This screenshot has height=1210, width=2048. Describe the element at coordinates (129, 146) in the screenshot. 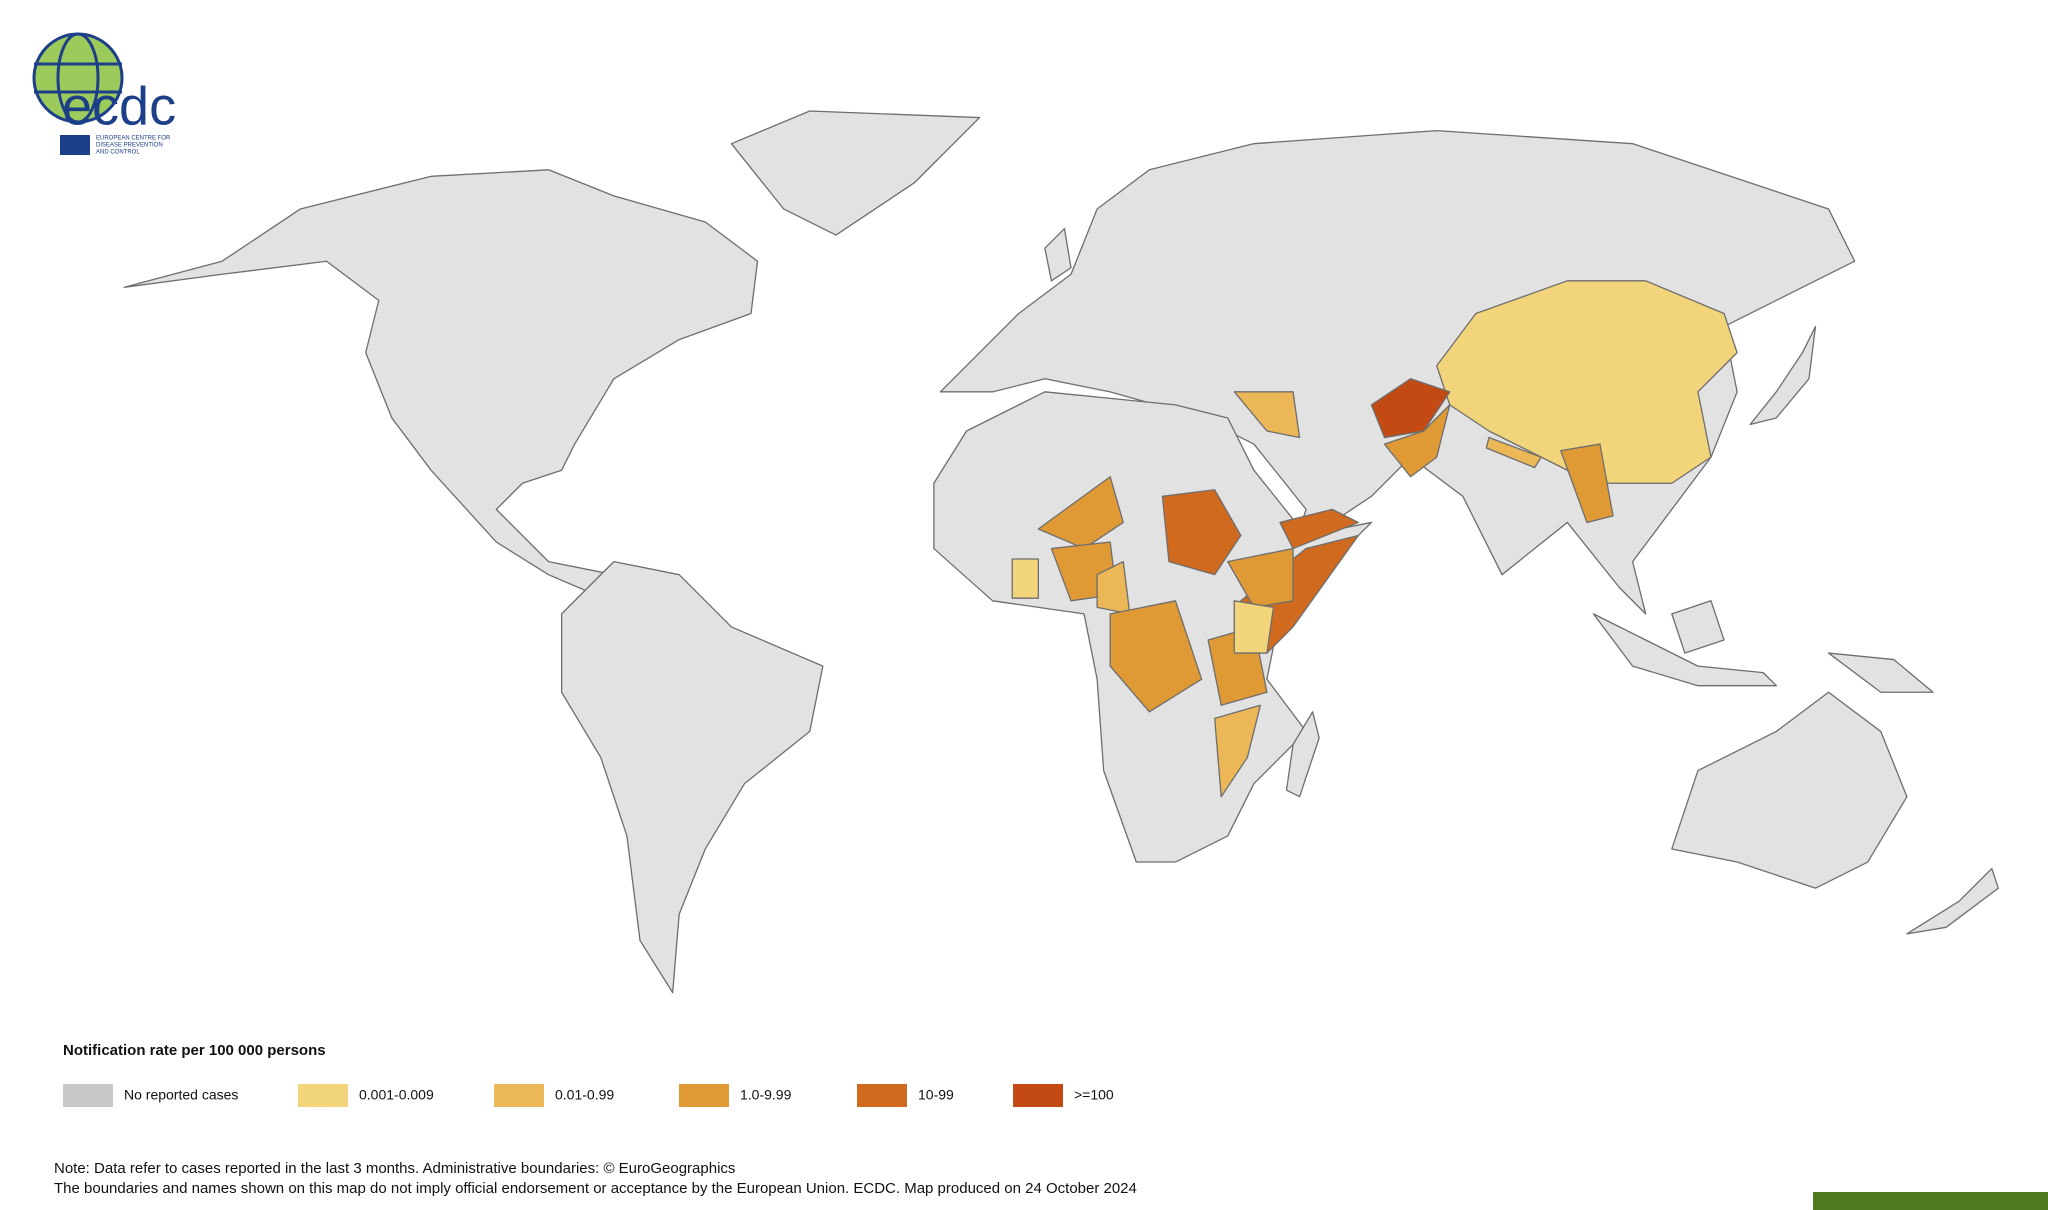

I see `logo-subtitle: DISEASE PREVENTION` at that location.